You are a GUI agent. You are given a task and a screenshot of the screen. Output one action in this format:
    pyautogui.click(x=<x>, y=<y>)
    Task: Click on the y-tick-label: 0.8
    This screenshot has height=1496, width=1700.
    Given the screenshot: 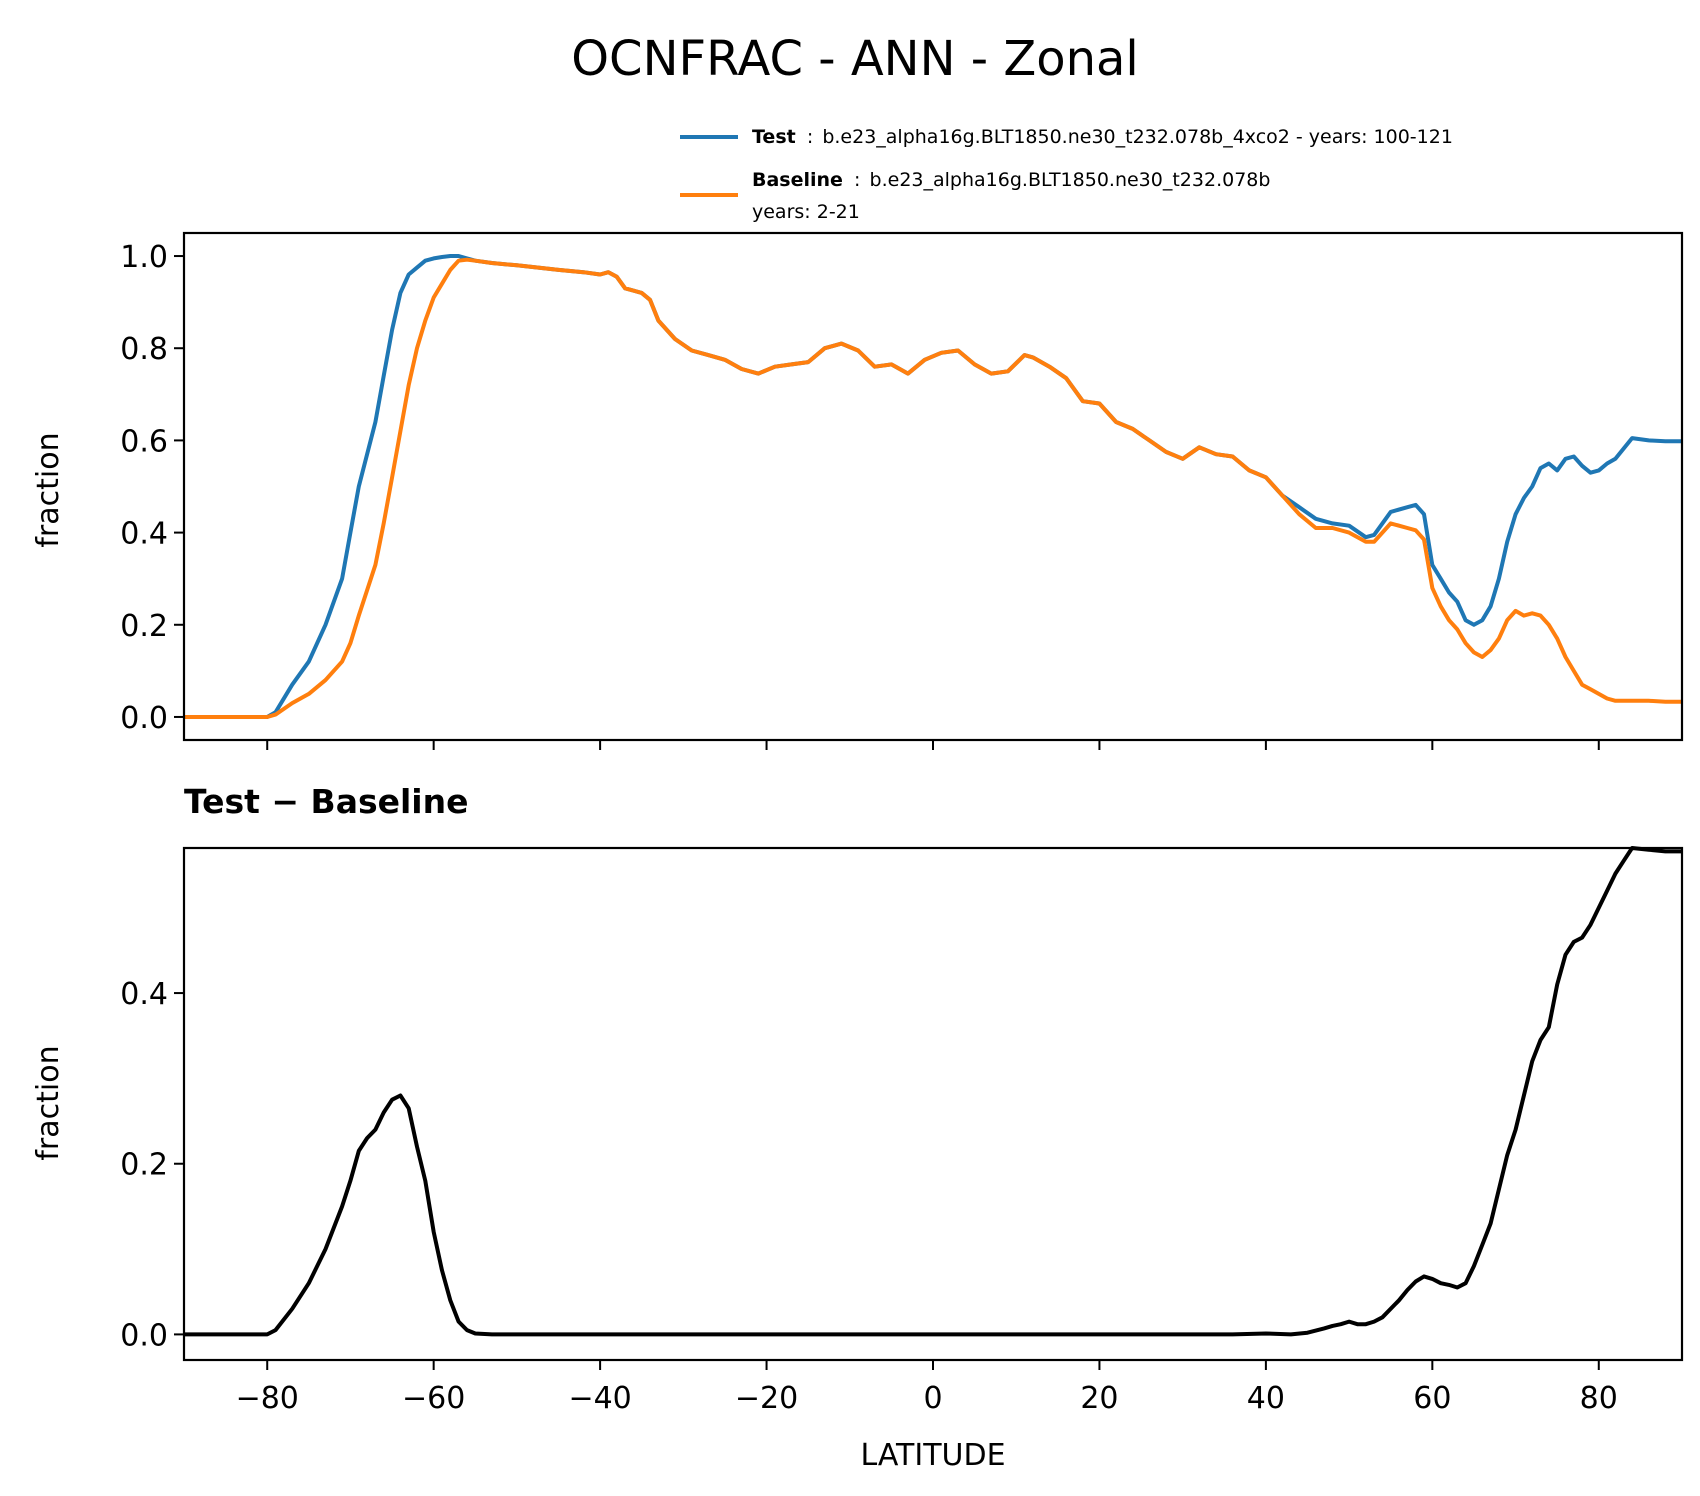 What is the action you would take?
    pyautogui.click(x=144, y=349)
    